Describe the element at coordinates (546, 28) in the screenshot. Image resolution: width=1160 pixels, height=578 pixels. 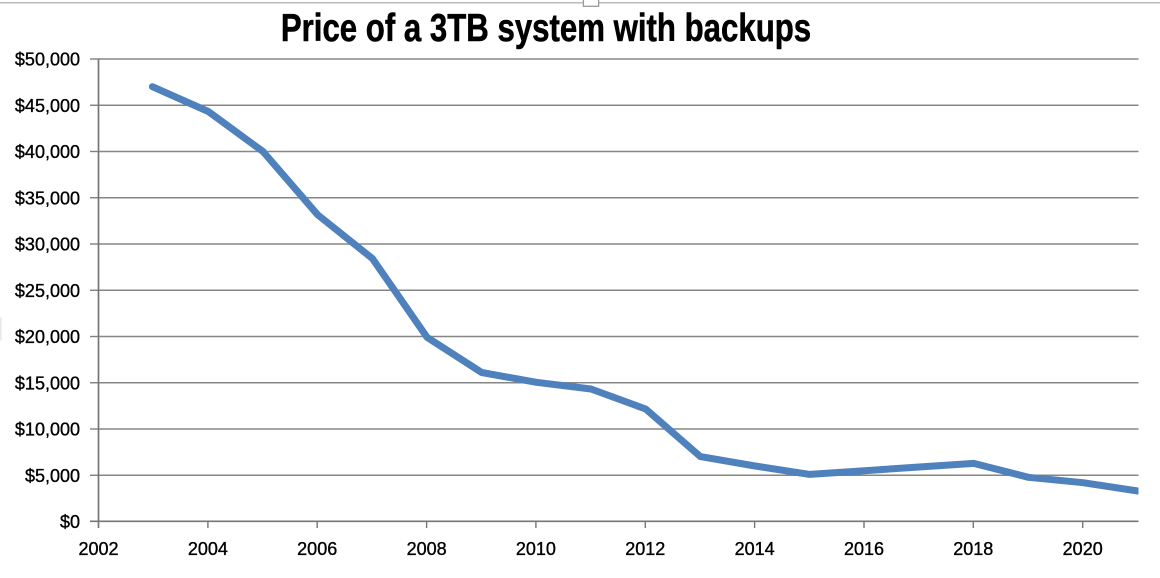
I see `svg-text:Price of a 3TB system with bac: Price of a 3TB system with backups` at that location.